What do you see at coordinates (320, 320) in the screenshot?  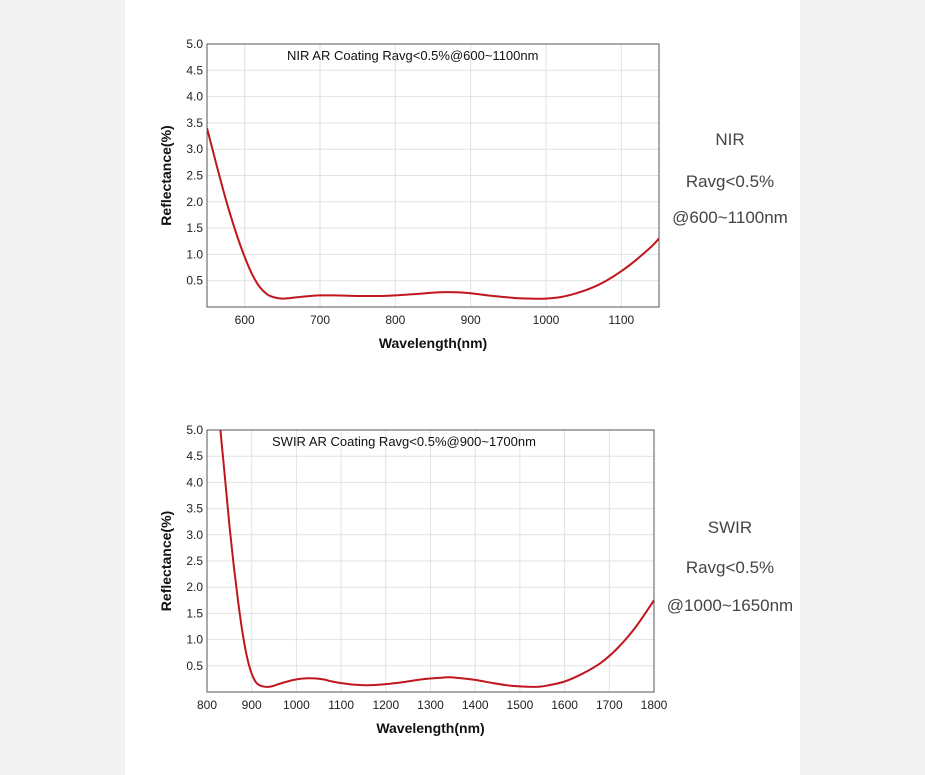 I see `x-tick-label: 700` at bounding box center [320, 320].